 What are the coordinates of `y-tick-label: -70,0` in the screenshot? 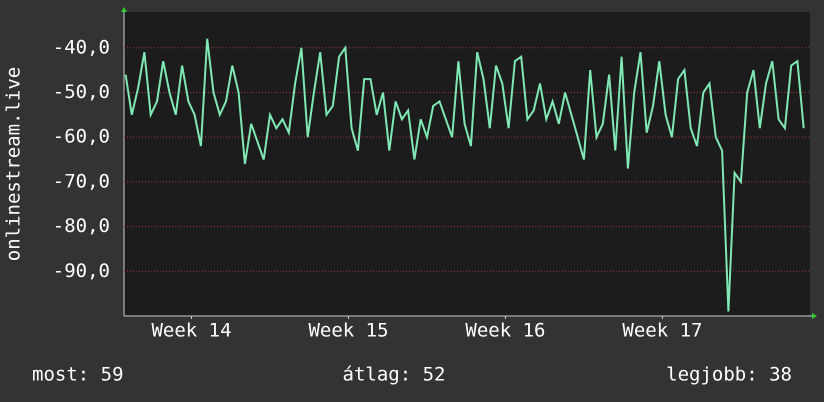 It's located at (81, 181).